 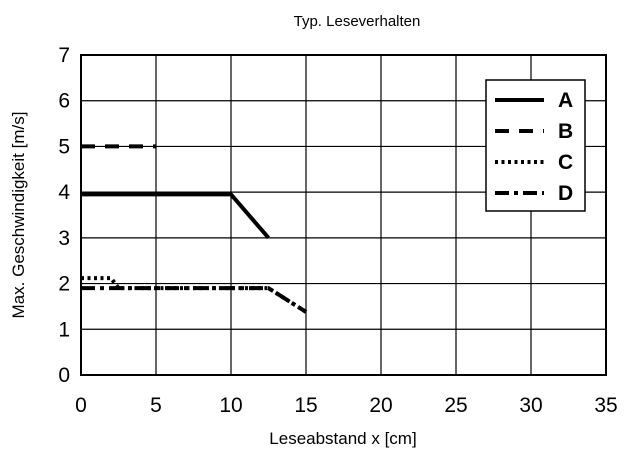 I want to click on x-tick-label: 20, so click(x=380, y=405).